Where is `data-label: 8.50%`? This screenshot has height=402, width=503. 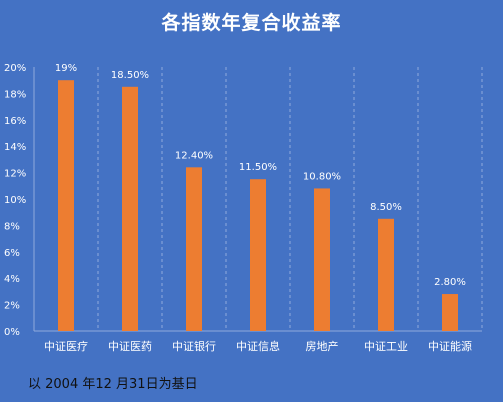 data-label: 8.50% is located at coordinates (386, 207).